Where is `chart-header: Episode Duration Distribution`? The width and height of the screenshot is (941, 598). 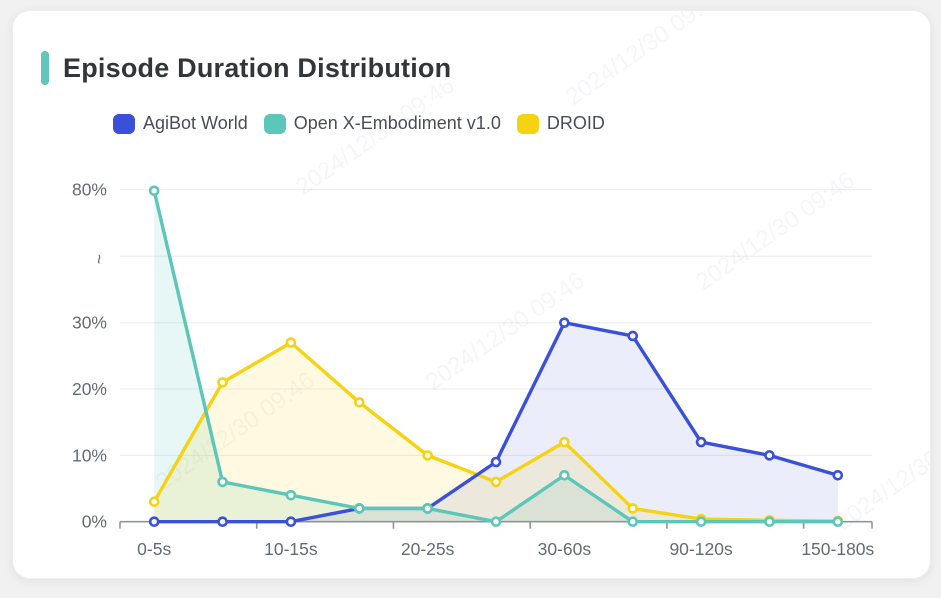 chart-header: Episode Duration Distribution is located at coordinates (246, 68).